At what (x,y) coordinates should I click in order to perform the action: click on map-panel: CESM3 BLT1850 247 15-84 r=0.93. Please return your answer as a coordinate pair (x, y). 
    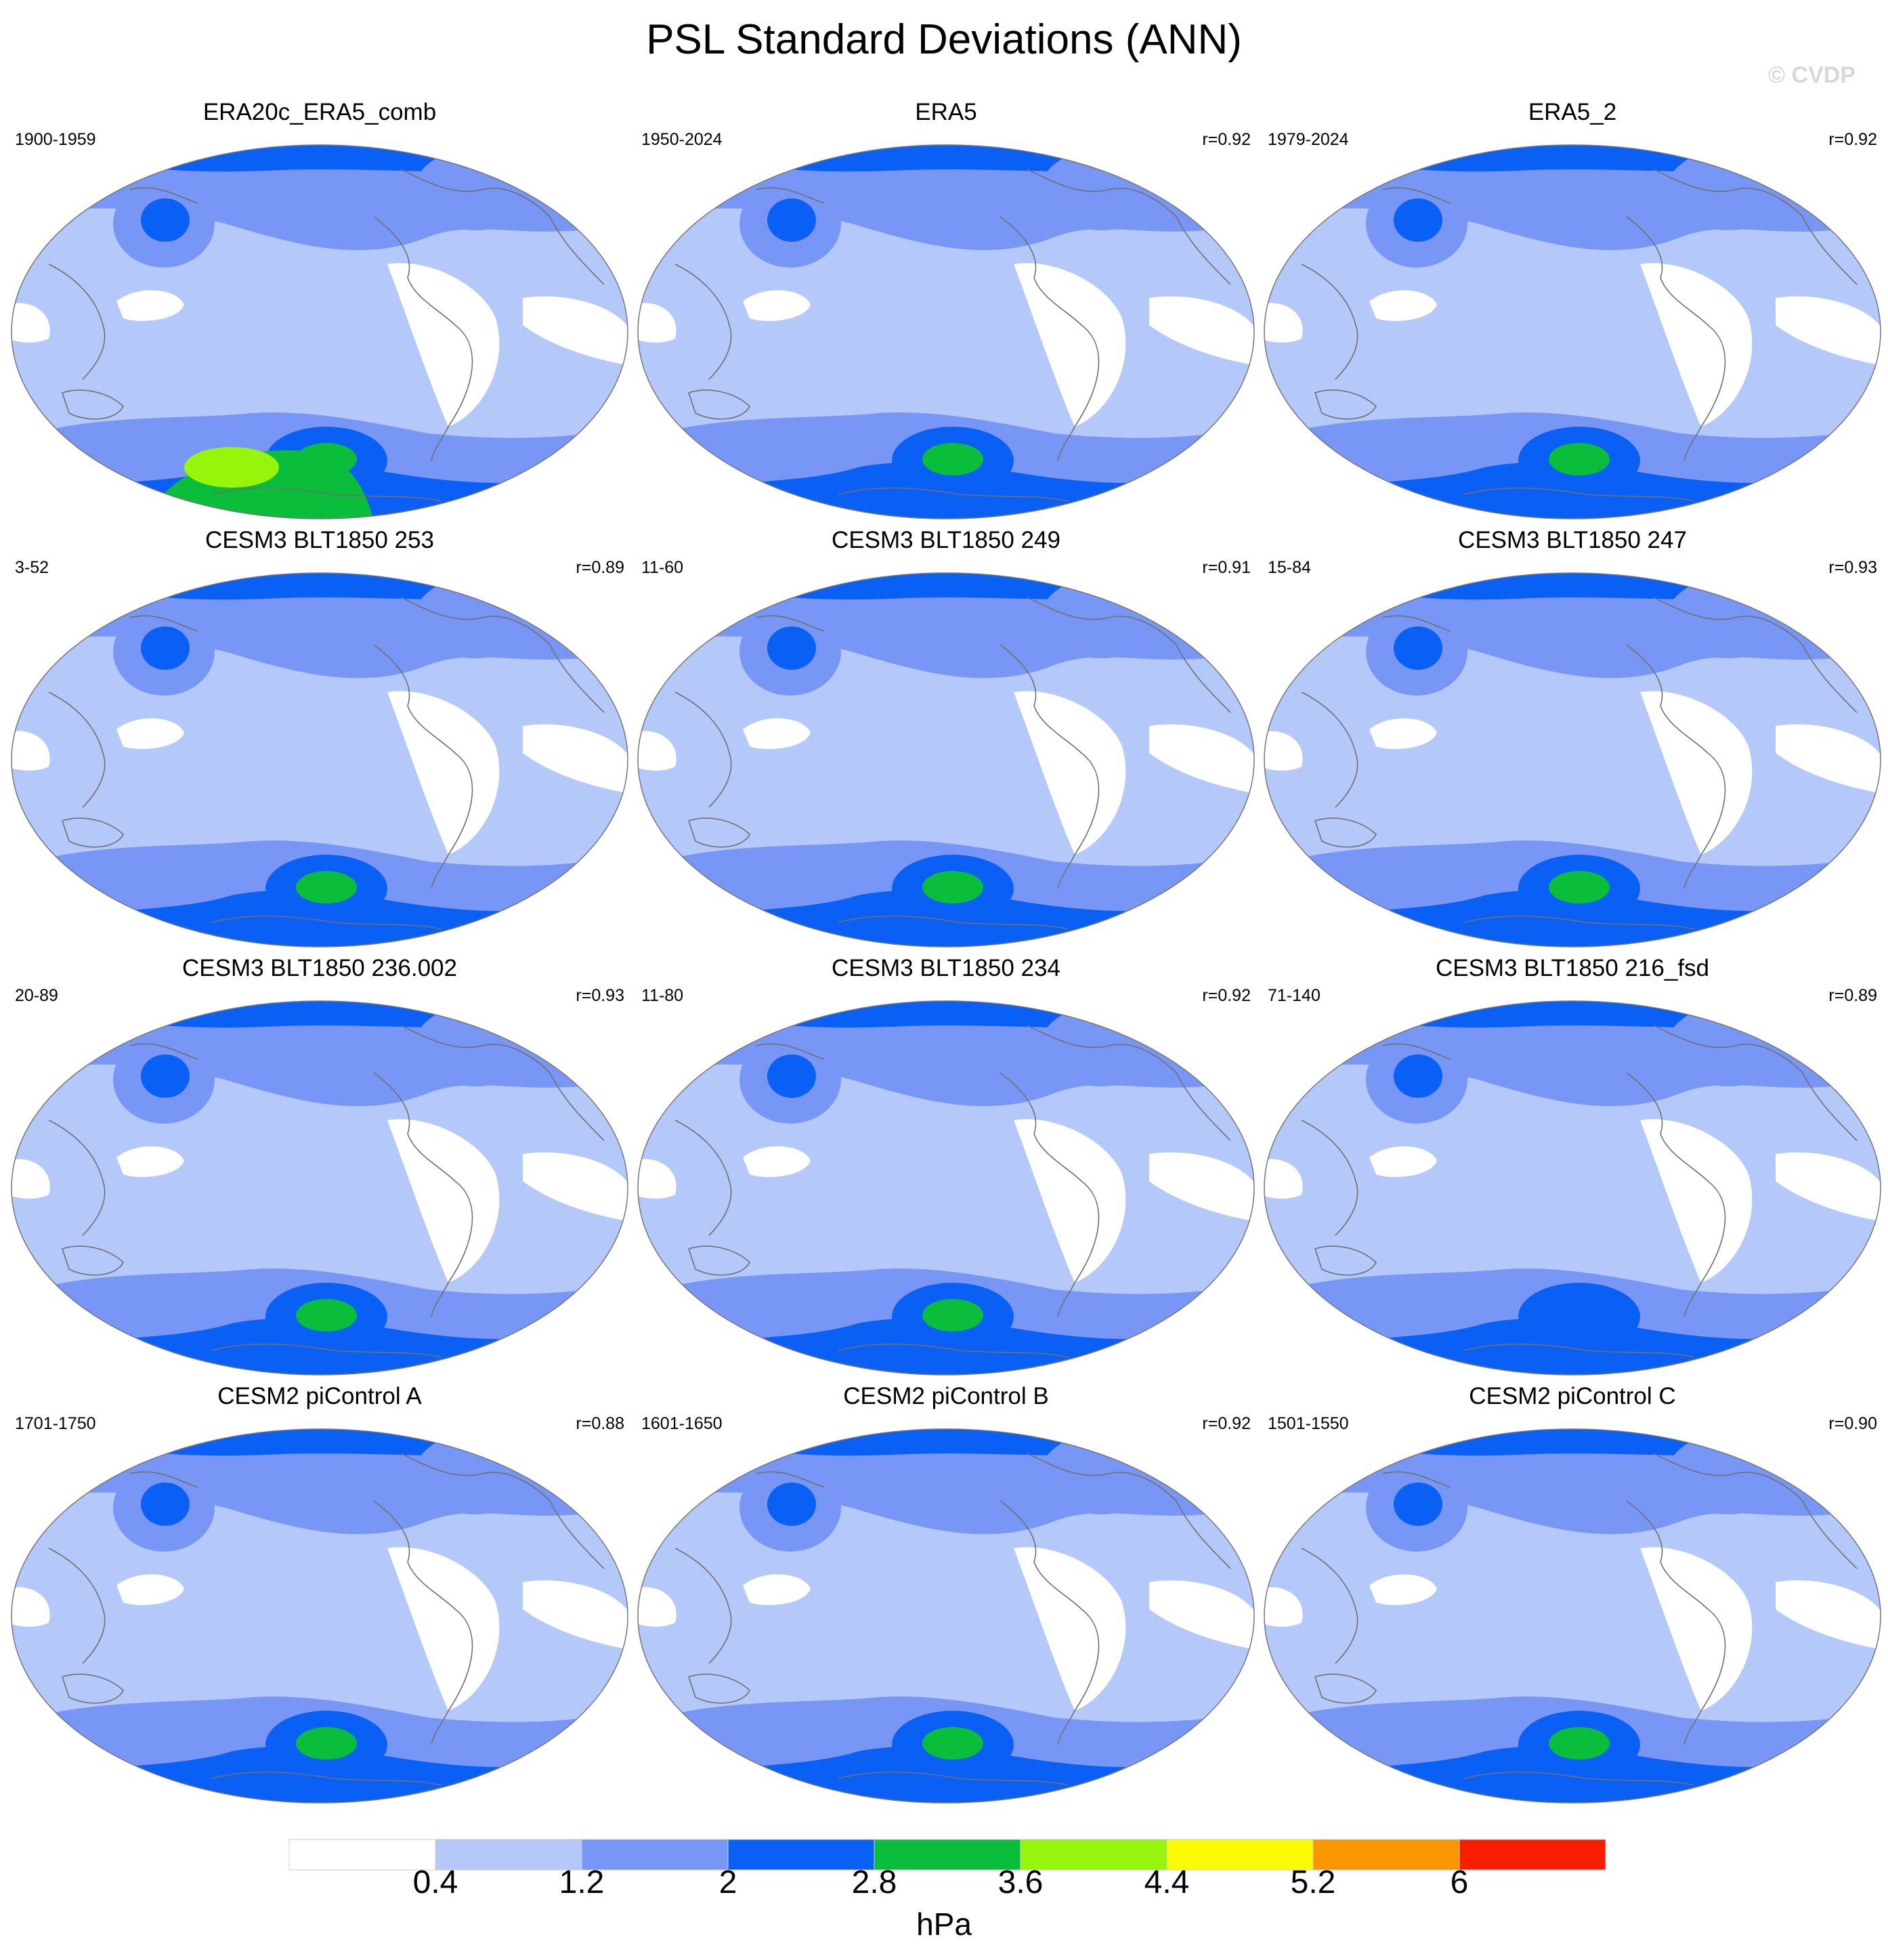
    Looking at the image, I should click on (1572, 741).